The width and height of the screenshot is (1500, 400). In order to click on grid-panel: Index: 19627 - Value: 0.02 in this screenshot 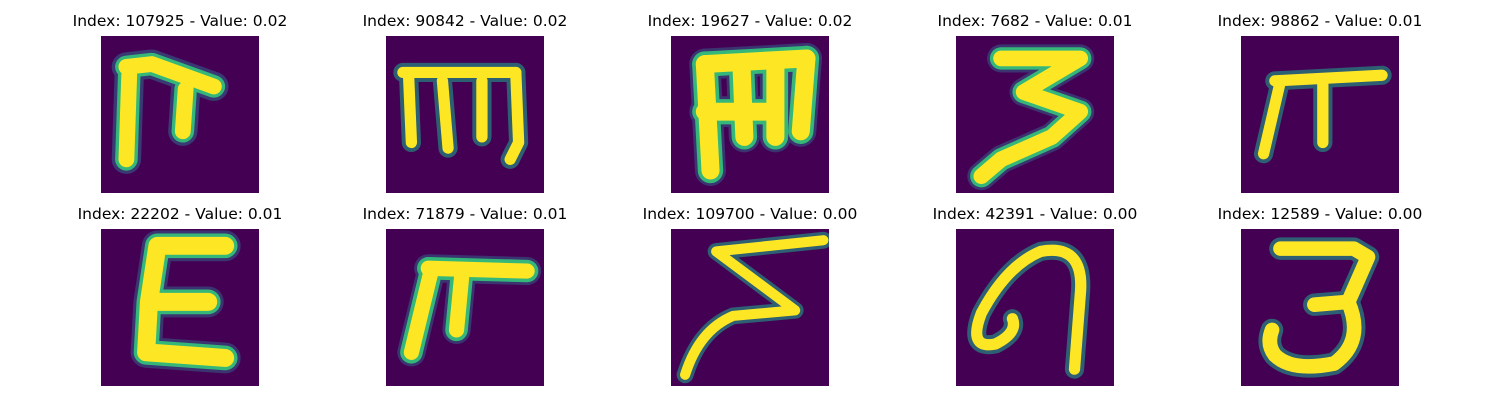, I will do `click(750, 102)`.